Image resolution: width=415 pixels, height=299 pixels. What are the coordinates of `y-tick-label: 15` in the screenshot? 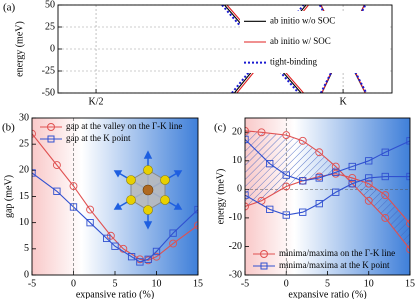 It's located at (24, 196).